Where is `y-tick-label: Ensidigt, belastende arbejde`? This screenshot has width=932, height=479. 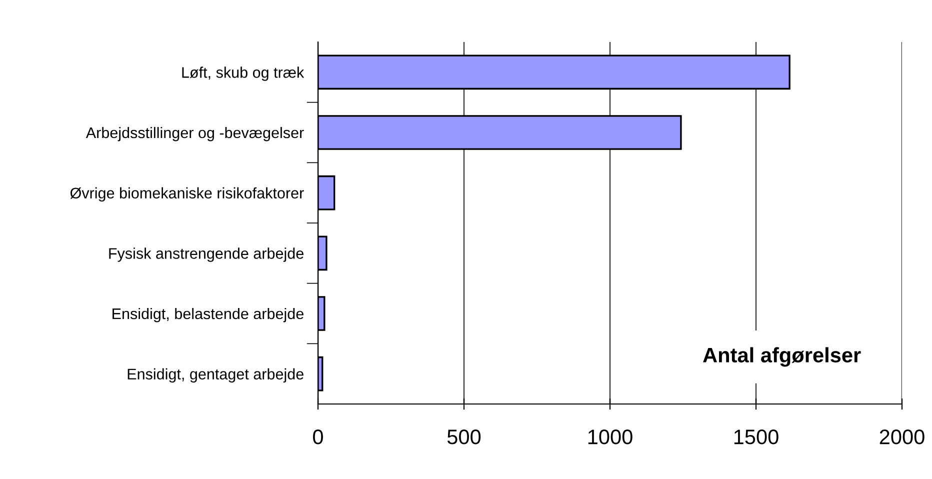 y-tick-label: Ensidigt, belastende arbejde is located at coordinates (208, 315).